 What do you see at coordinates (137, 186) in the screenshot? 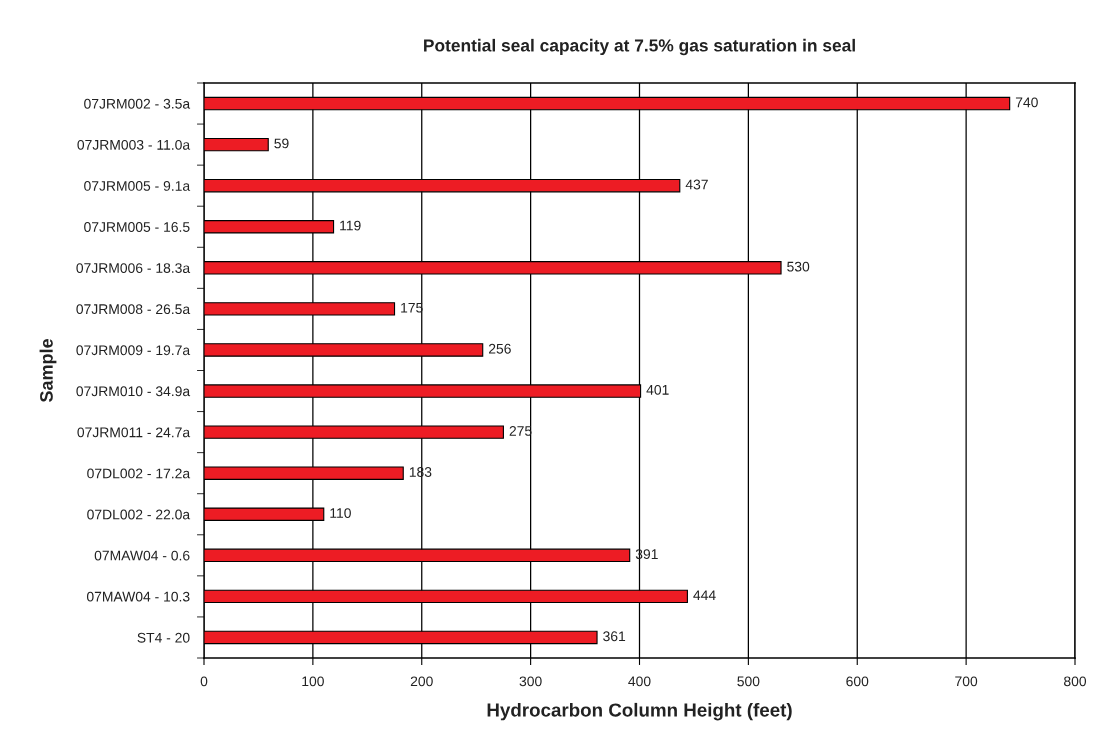
I see `y-tick-label: 07JRM005 - 9.1a` at bounding box center [137, 186].